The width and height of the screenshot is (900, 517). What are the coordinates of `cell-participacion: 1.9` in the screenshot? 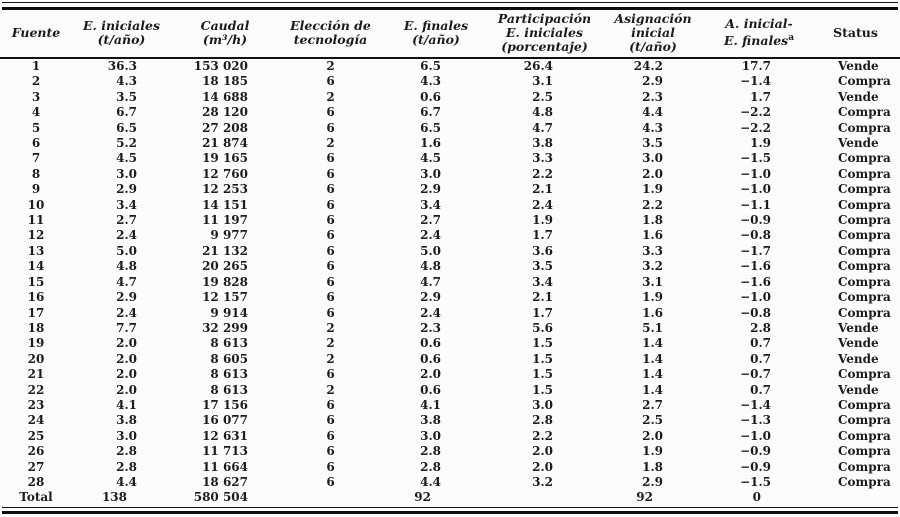 It's located at (542, 220).